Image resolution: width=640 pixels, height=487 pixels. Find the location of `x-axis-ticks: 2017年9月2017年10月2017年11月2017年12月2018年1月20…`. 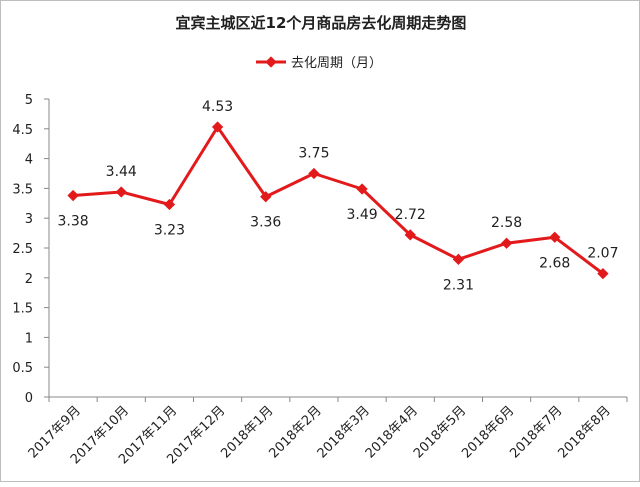

x-axis-ticks: 2017年9月2017年10月2017年11月2017年12月2018年1月20… is located at coordinates (327, 432).